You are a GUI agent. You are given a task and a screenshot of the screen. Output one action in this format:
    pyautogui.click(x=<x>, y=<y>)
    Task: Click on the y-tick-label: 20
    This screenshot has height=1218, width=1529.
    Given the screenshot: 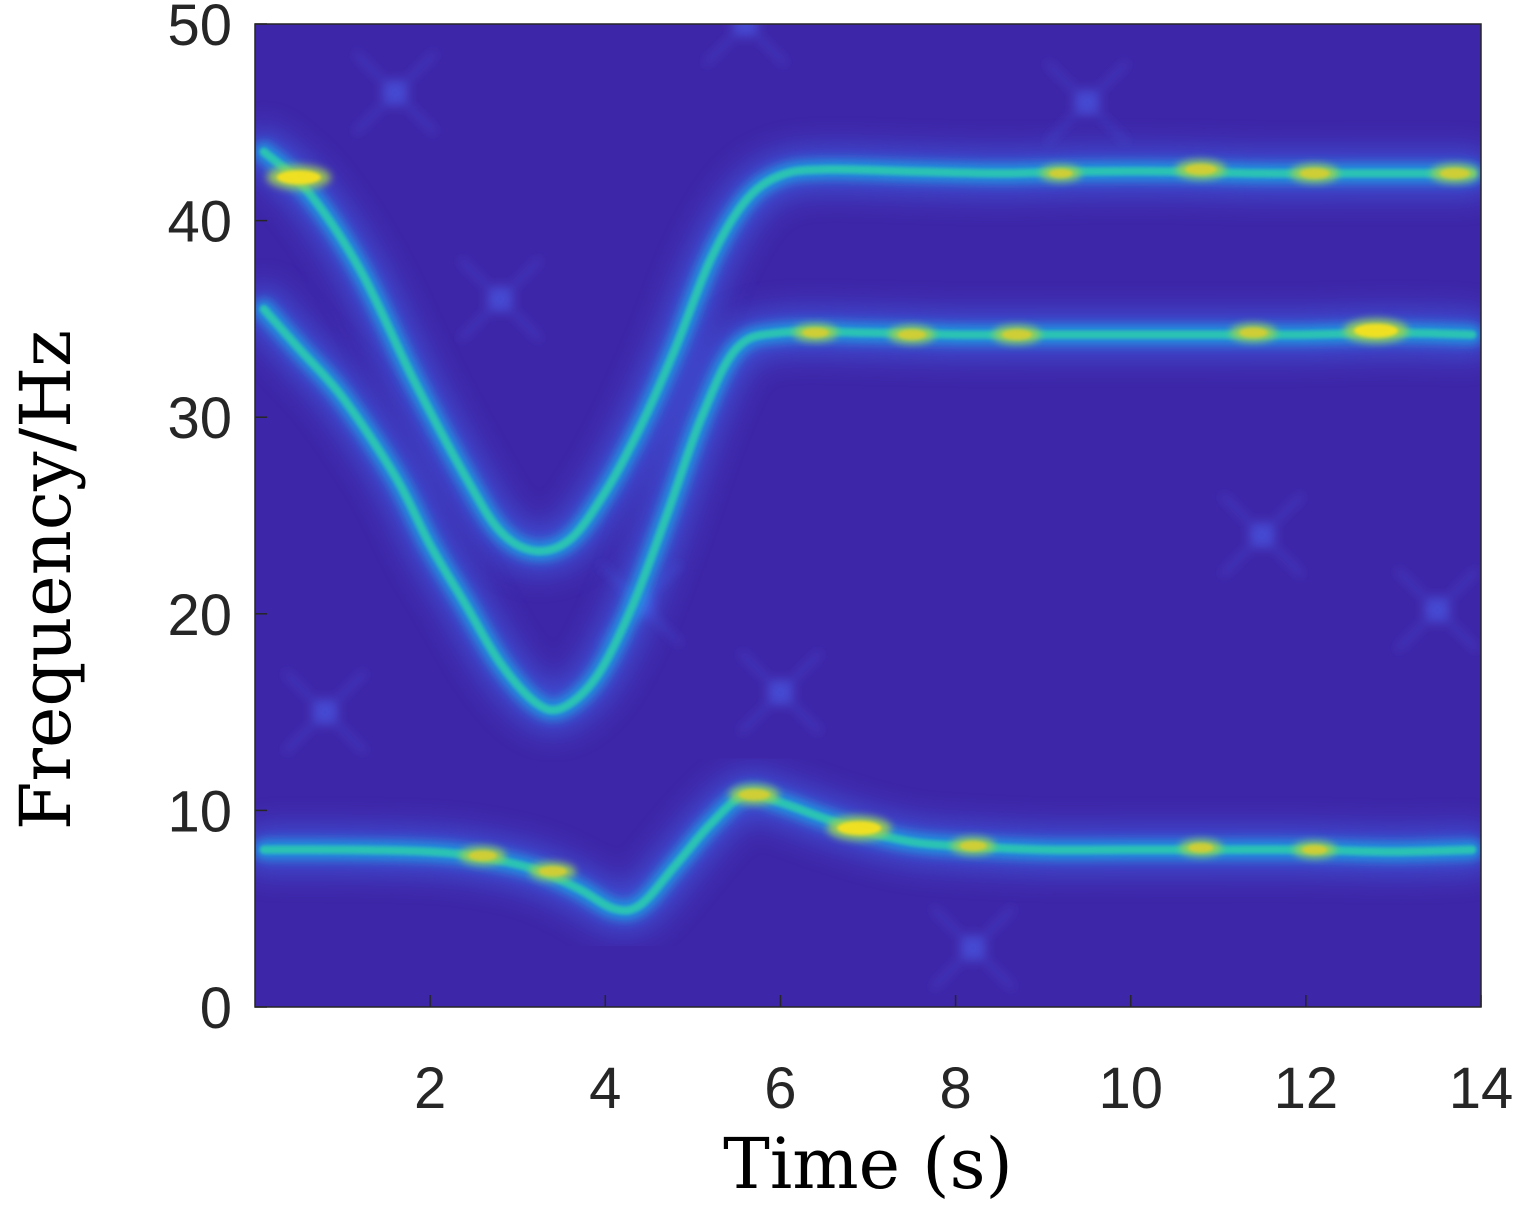 What is the action you would take?
    pyautogui.click(x=199, y=615)
    